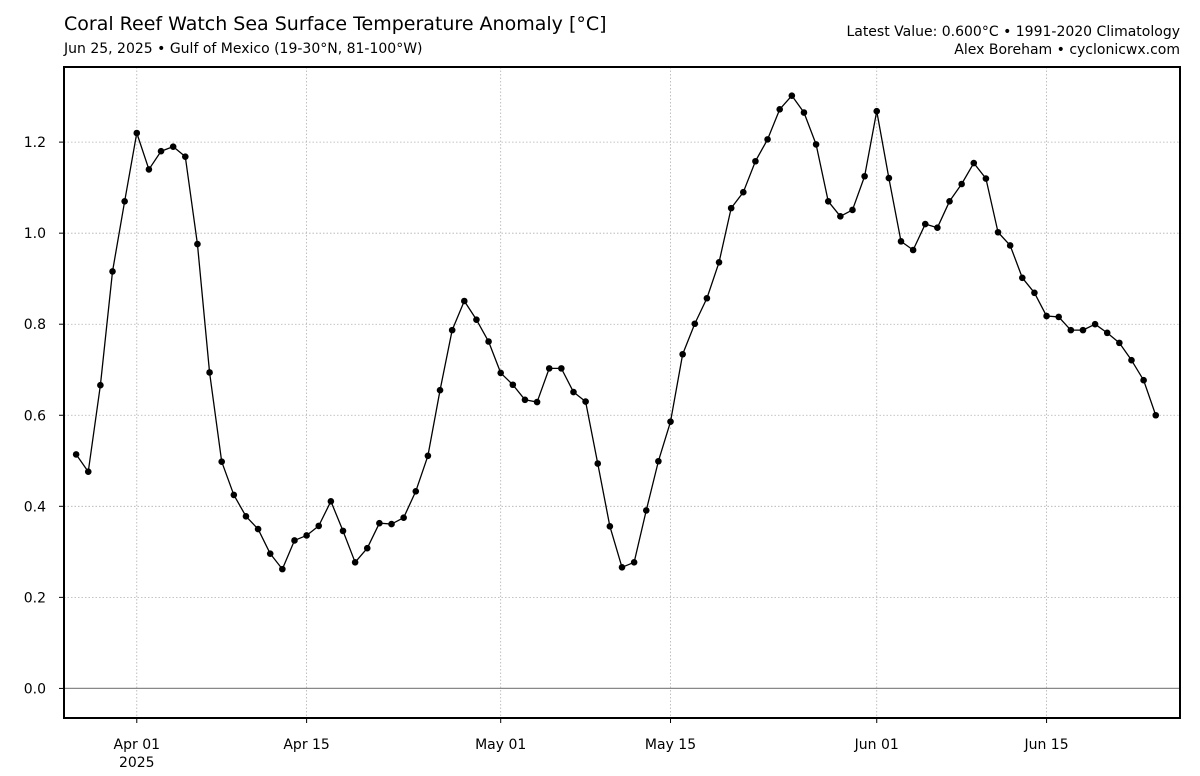  Describe the element at coordinates (35, 325) in the screenshot. I see `y-tick-label: 0.8` at that location.